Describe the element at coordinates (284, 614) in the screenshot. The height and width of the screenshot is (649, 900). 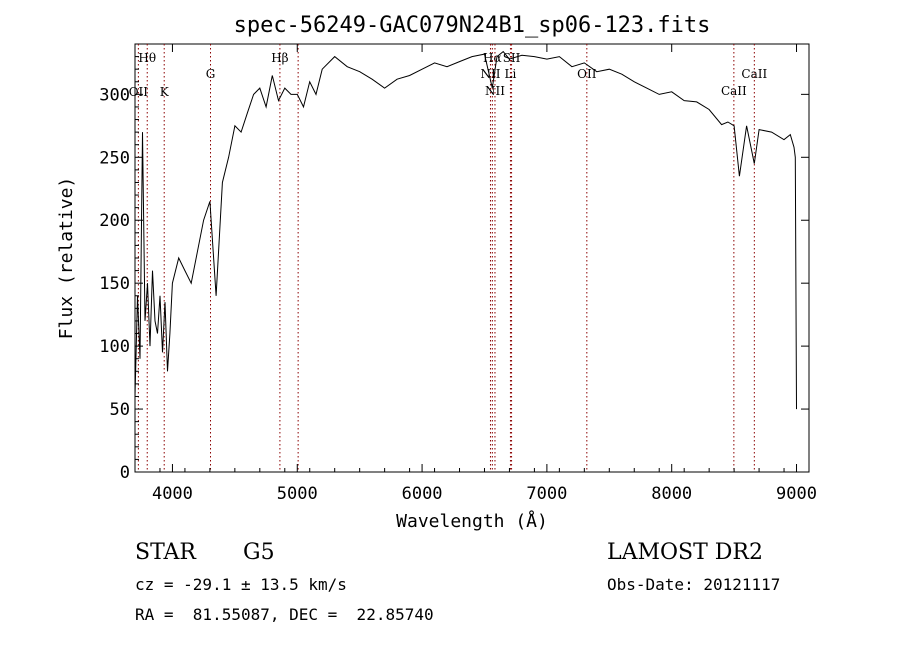
I see `coordinates: RA = 81.55087, DEC = 22.85740` at that location.